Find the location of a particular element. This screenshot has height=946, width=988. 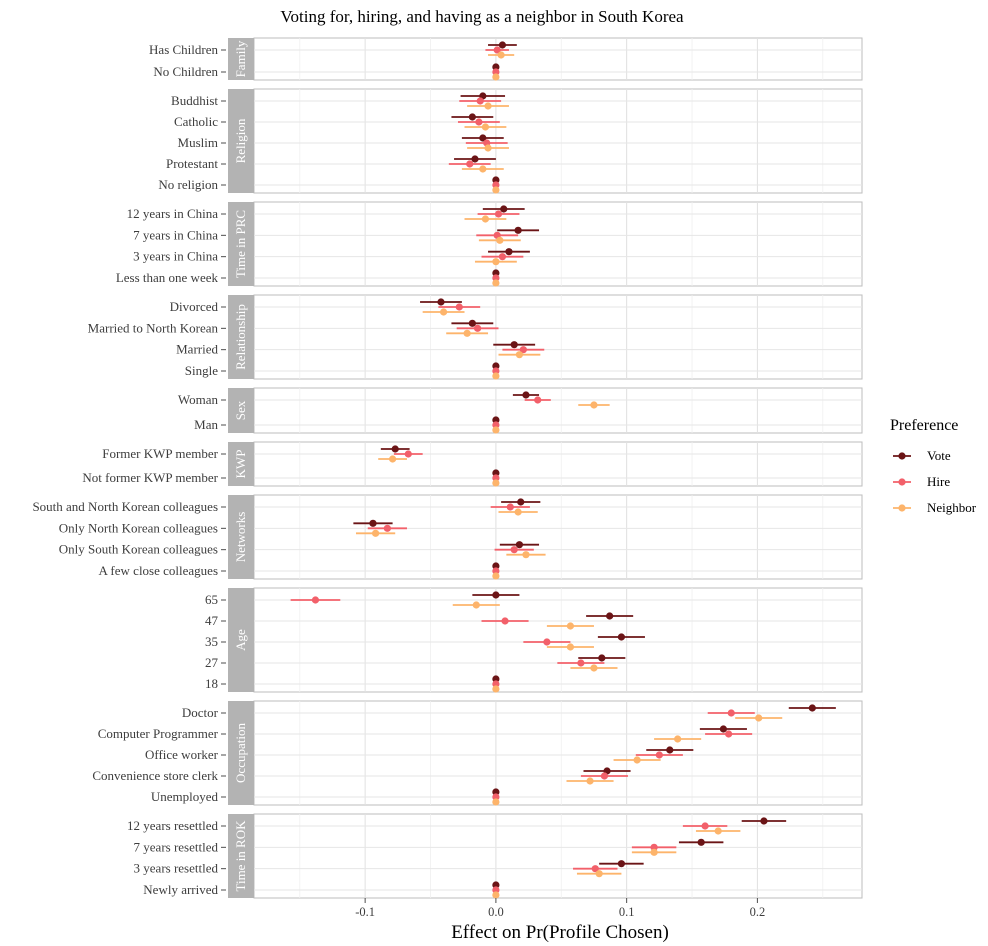

facet-4: Sex Woman Man is located at coordinates (520, 410).